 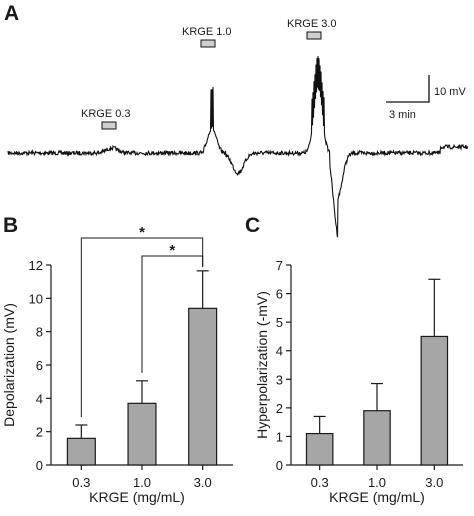 What do you see at coordinates (377, 497) in the screenshot?
I see `panel-c-x-axis-label: KRGE (mg/mL)` at bounding box center [377, 497].